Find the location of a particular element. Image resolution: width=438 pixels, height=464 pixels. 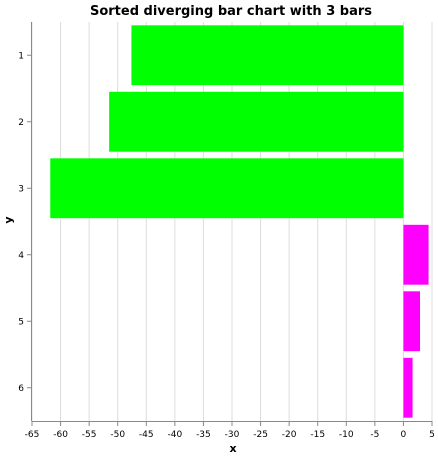

x-tick-label: -20 is located at coordinates (289, 435).